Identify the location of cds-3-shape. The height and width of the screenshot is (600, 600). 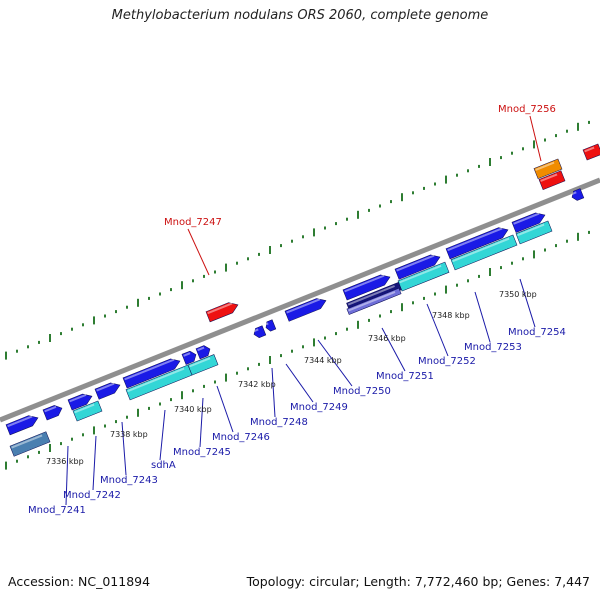
(203, 365).